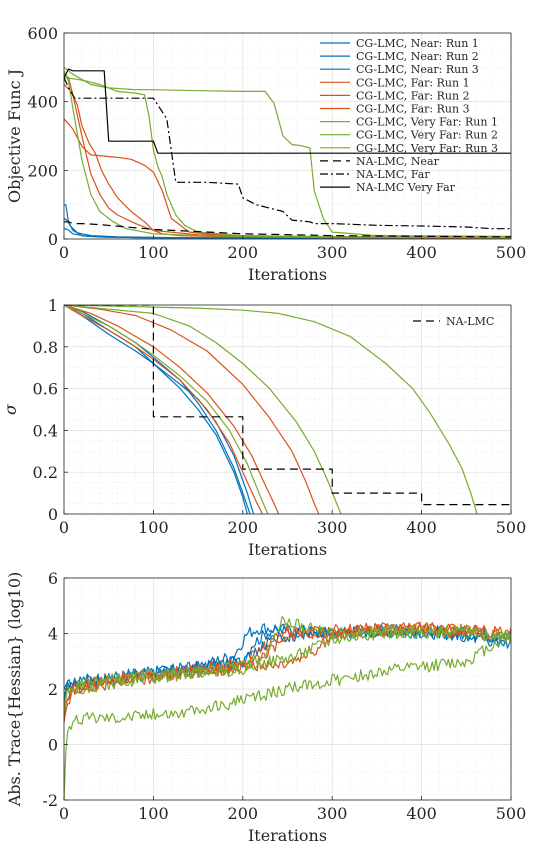 The height and width of the screenshot is (845, 537). I want to click on legend-label: CG-LMC, Far: Run 3, so click(413, 109).